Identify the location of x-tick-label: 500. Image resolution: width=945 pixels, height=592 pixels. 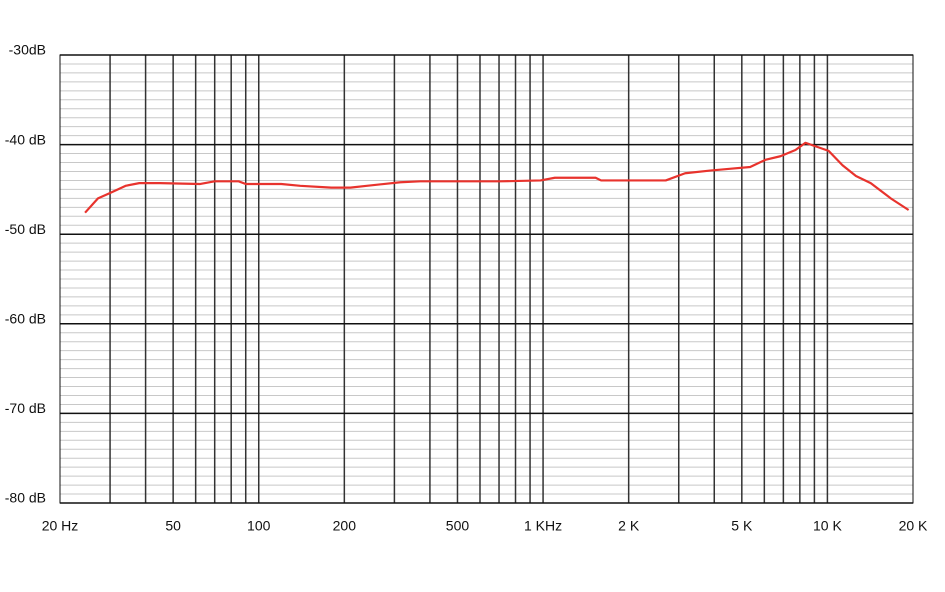
(458, 526).